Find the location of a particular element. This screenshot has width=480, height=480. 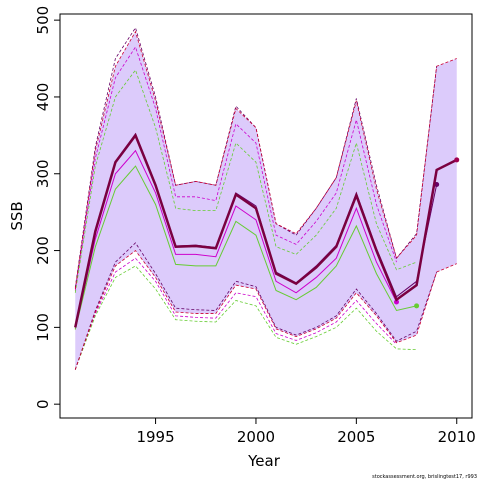

x-tick-label: 2000 is located at coordinates (256, 437).